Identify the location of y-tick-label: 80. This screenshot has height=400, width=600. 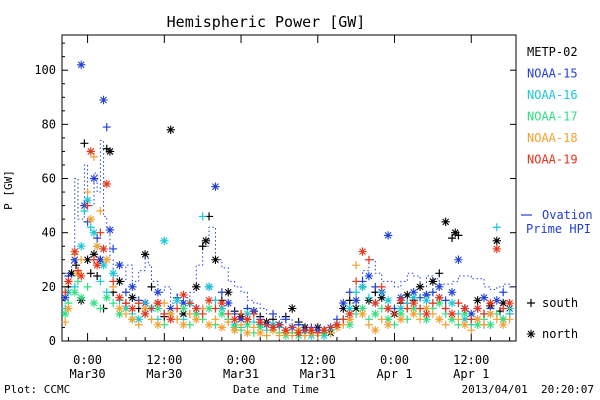
(49, 124).